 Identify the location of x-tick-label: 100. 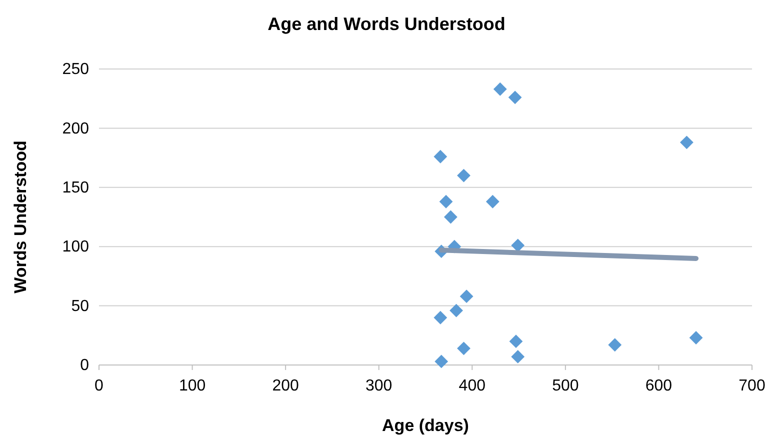
(192, 386).